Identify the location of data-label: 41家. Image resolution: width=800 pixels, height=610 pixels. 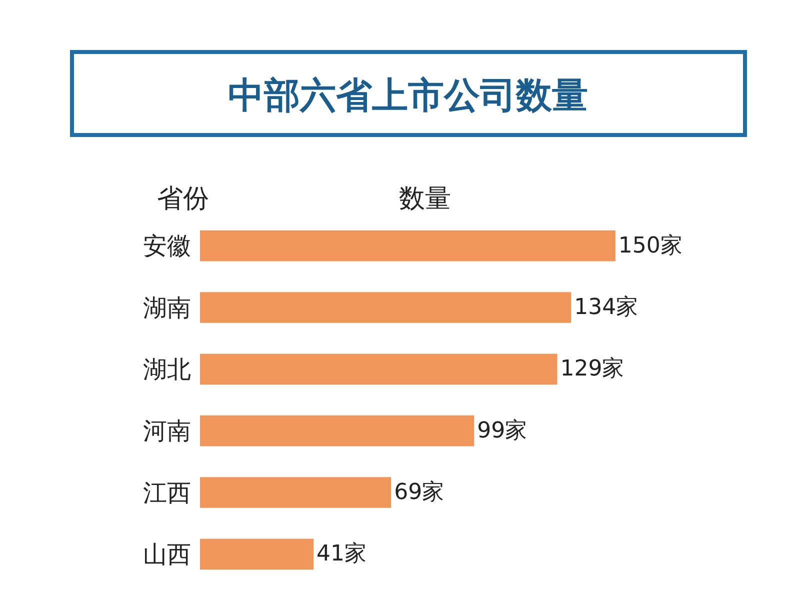
(341, 554).